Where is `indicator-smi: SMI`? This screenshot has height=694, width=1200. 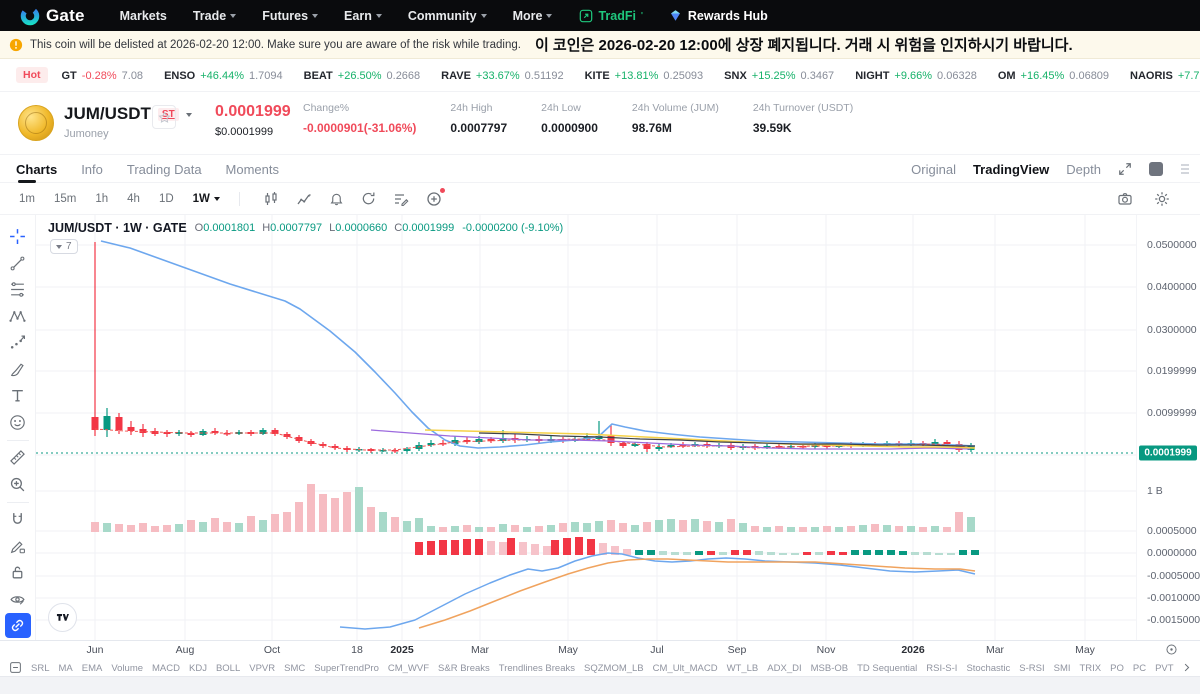 indicator-smi: SMI is located at coordinates (1062, 668).